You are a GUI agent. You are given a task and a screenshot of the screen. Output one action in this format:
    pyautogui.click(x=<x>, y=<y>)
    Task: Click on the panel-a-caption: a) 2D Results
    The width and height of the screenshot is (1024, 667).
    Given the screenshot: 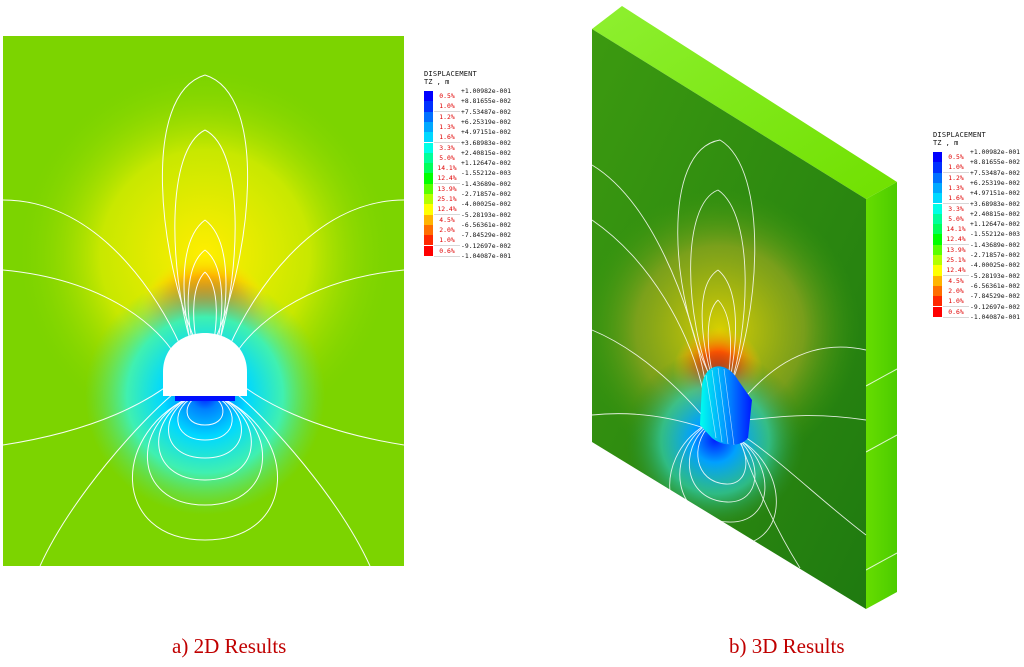 What is the action you would take?
    pyautogui.click(x=229, y=646)
    